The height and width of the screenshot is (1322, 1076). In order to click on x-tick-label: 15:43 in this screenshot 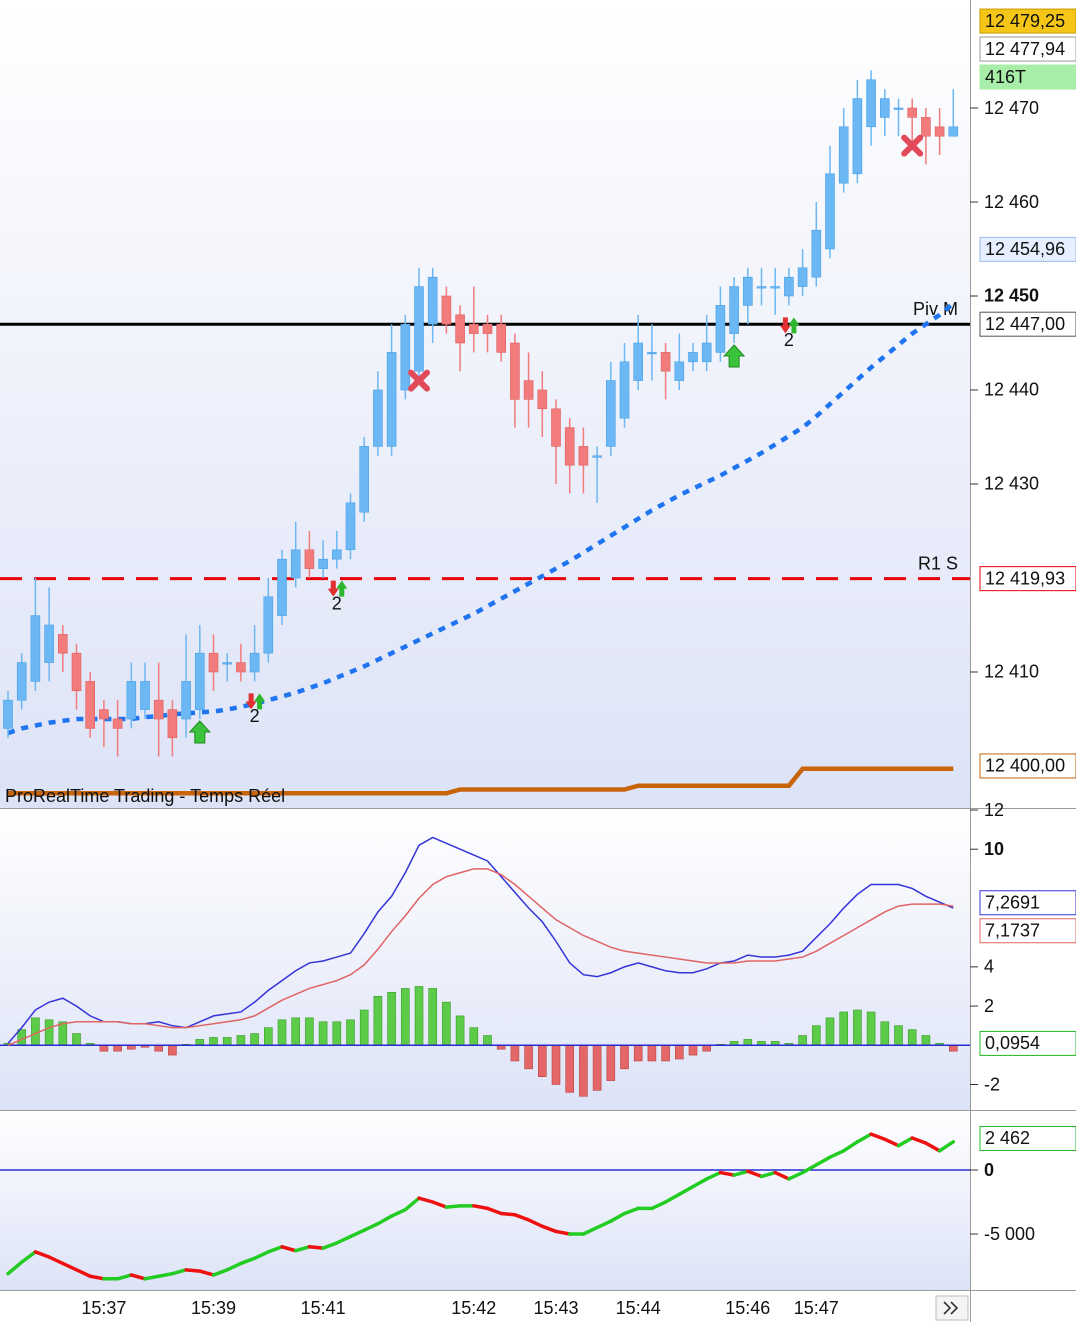, I will do `click(555, 1308)`.